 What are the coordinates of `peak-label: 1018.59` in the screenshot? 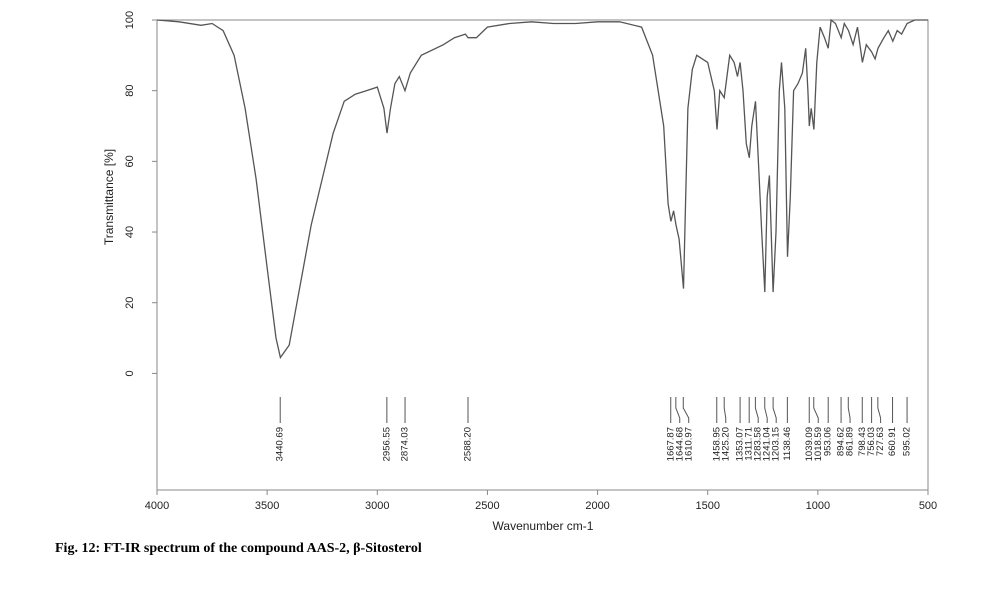 It's located at (818, 444).